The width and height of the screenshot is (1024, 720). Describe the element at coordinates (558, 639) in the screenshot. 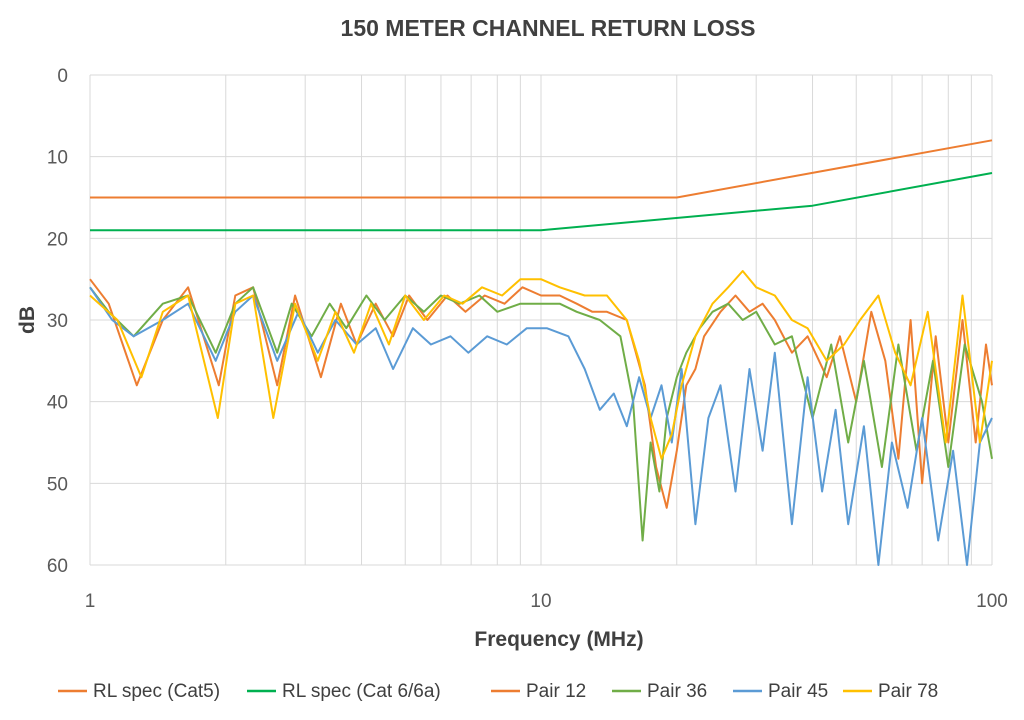

I see `x-axis-title: Frequency (MHz)` at that location.